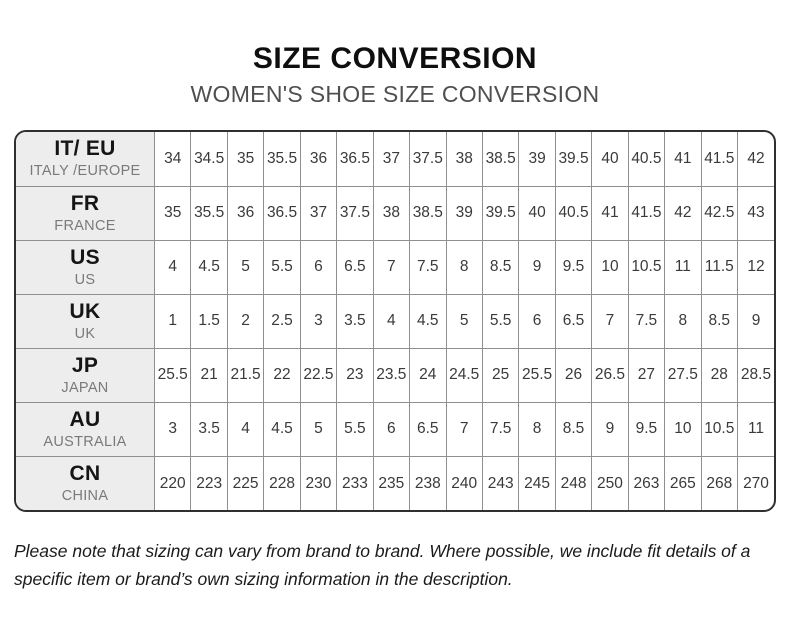 Image resolution: width=790 pixels, height=631 pixels. Describe the element at coordinates (392, 483) in the screenshot. I see `size-value-cell: 235` at that location.